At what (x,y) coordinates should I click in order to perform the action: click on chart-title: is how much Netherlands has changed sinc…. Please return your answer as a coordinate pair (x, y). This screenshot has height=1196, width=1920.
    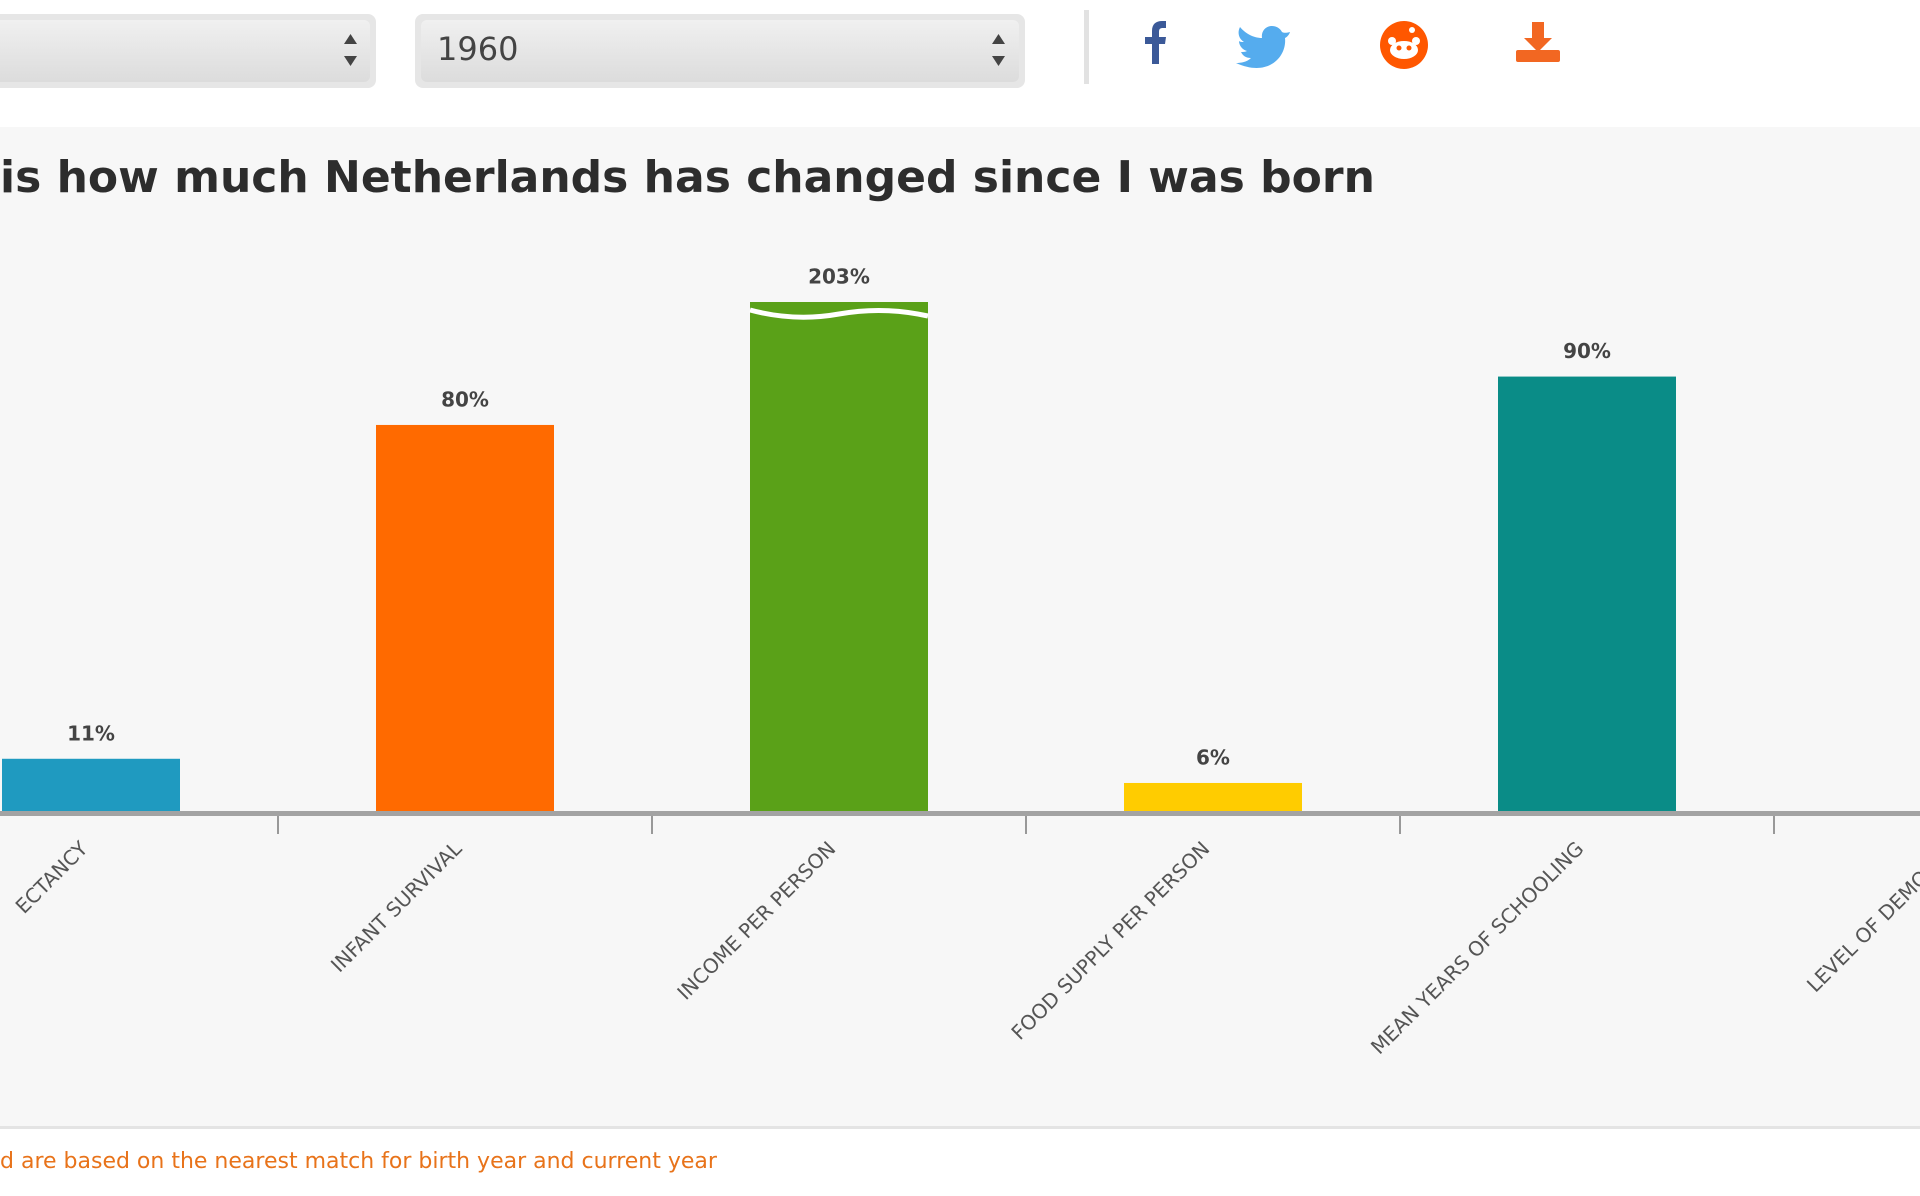
    Looking at the image, I should click on (687, 177).